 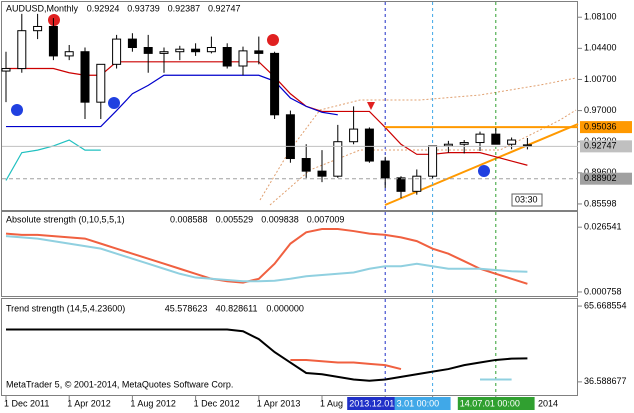 What do you see at coordinates (418, 403) in the screenshot?
I see `x-tick-label: 3.01 00:00` at bounding box center [418, 403].